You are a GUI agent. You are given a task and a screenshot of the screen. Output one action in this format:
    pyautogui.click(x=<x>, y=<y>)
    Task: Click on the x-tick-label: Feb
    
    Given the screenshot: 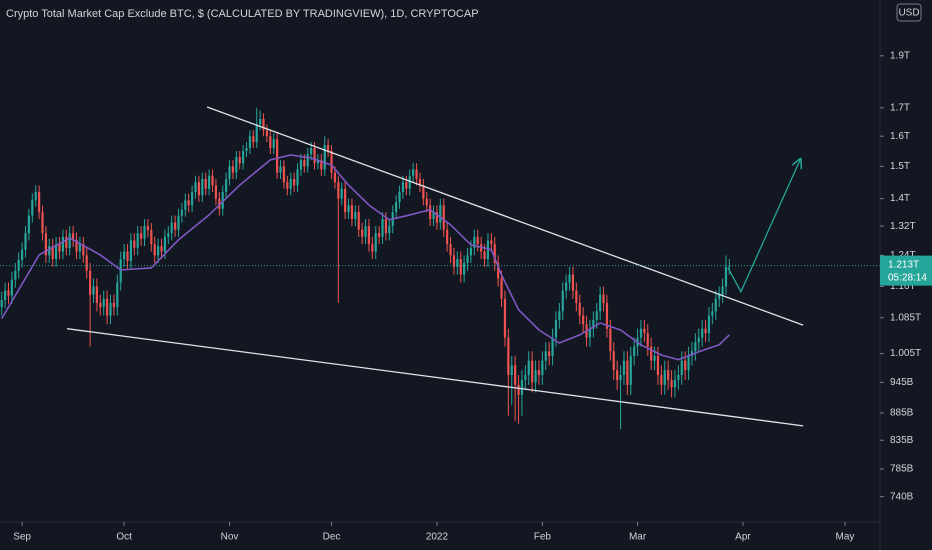 What is the action you would take?
    pyautogui.click(x=543, y=537)
    